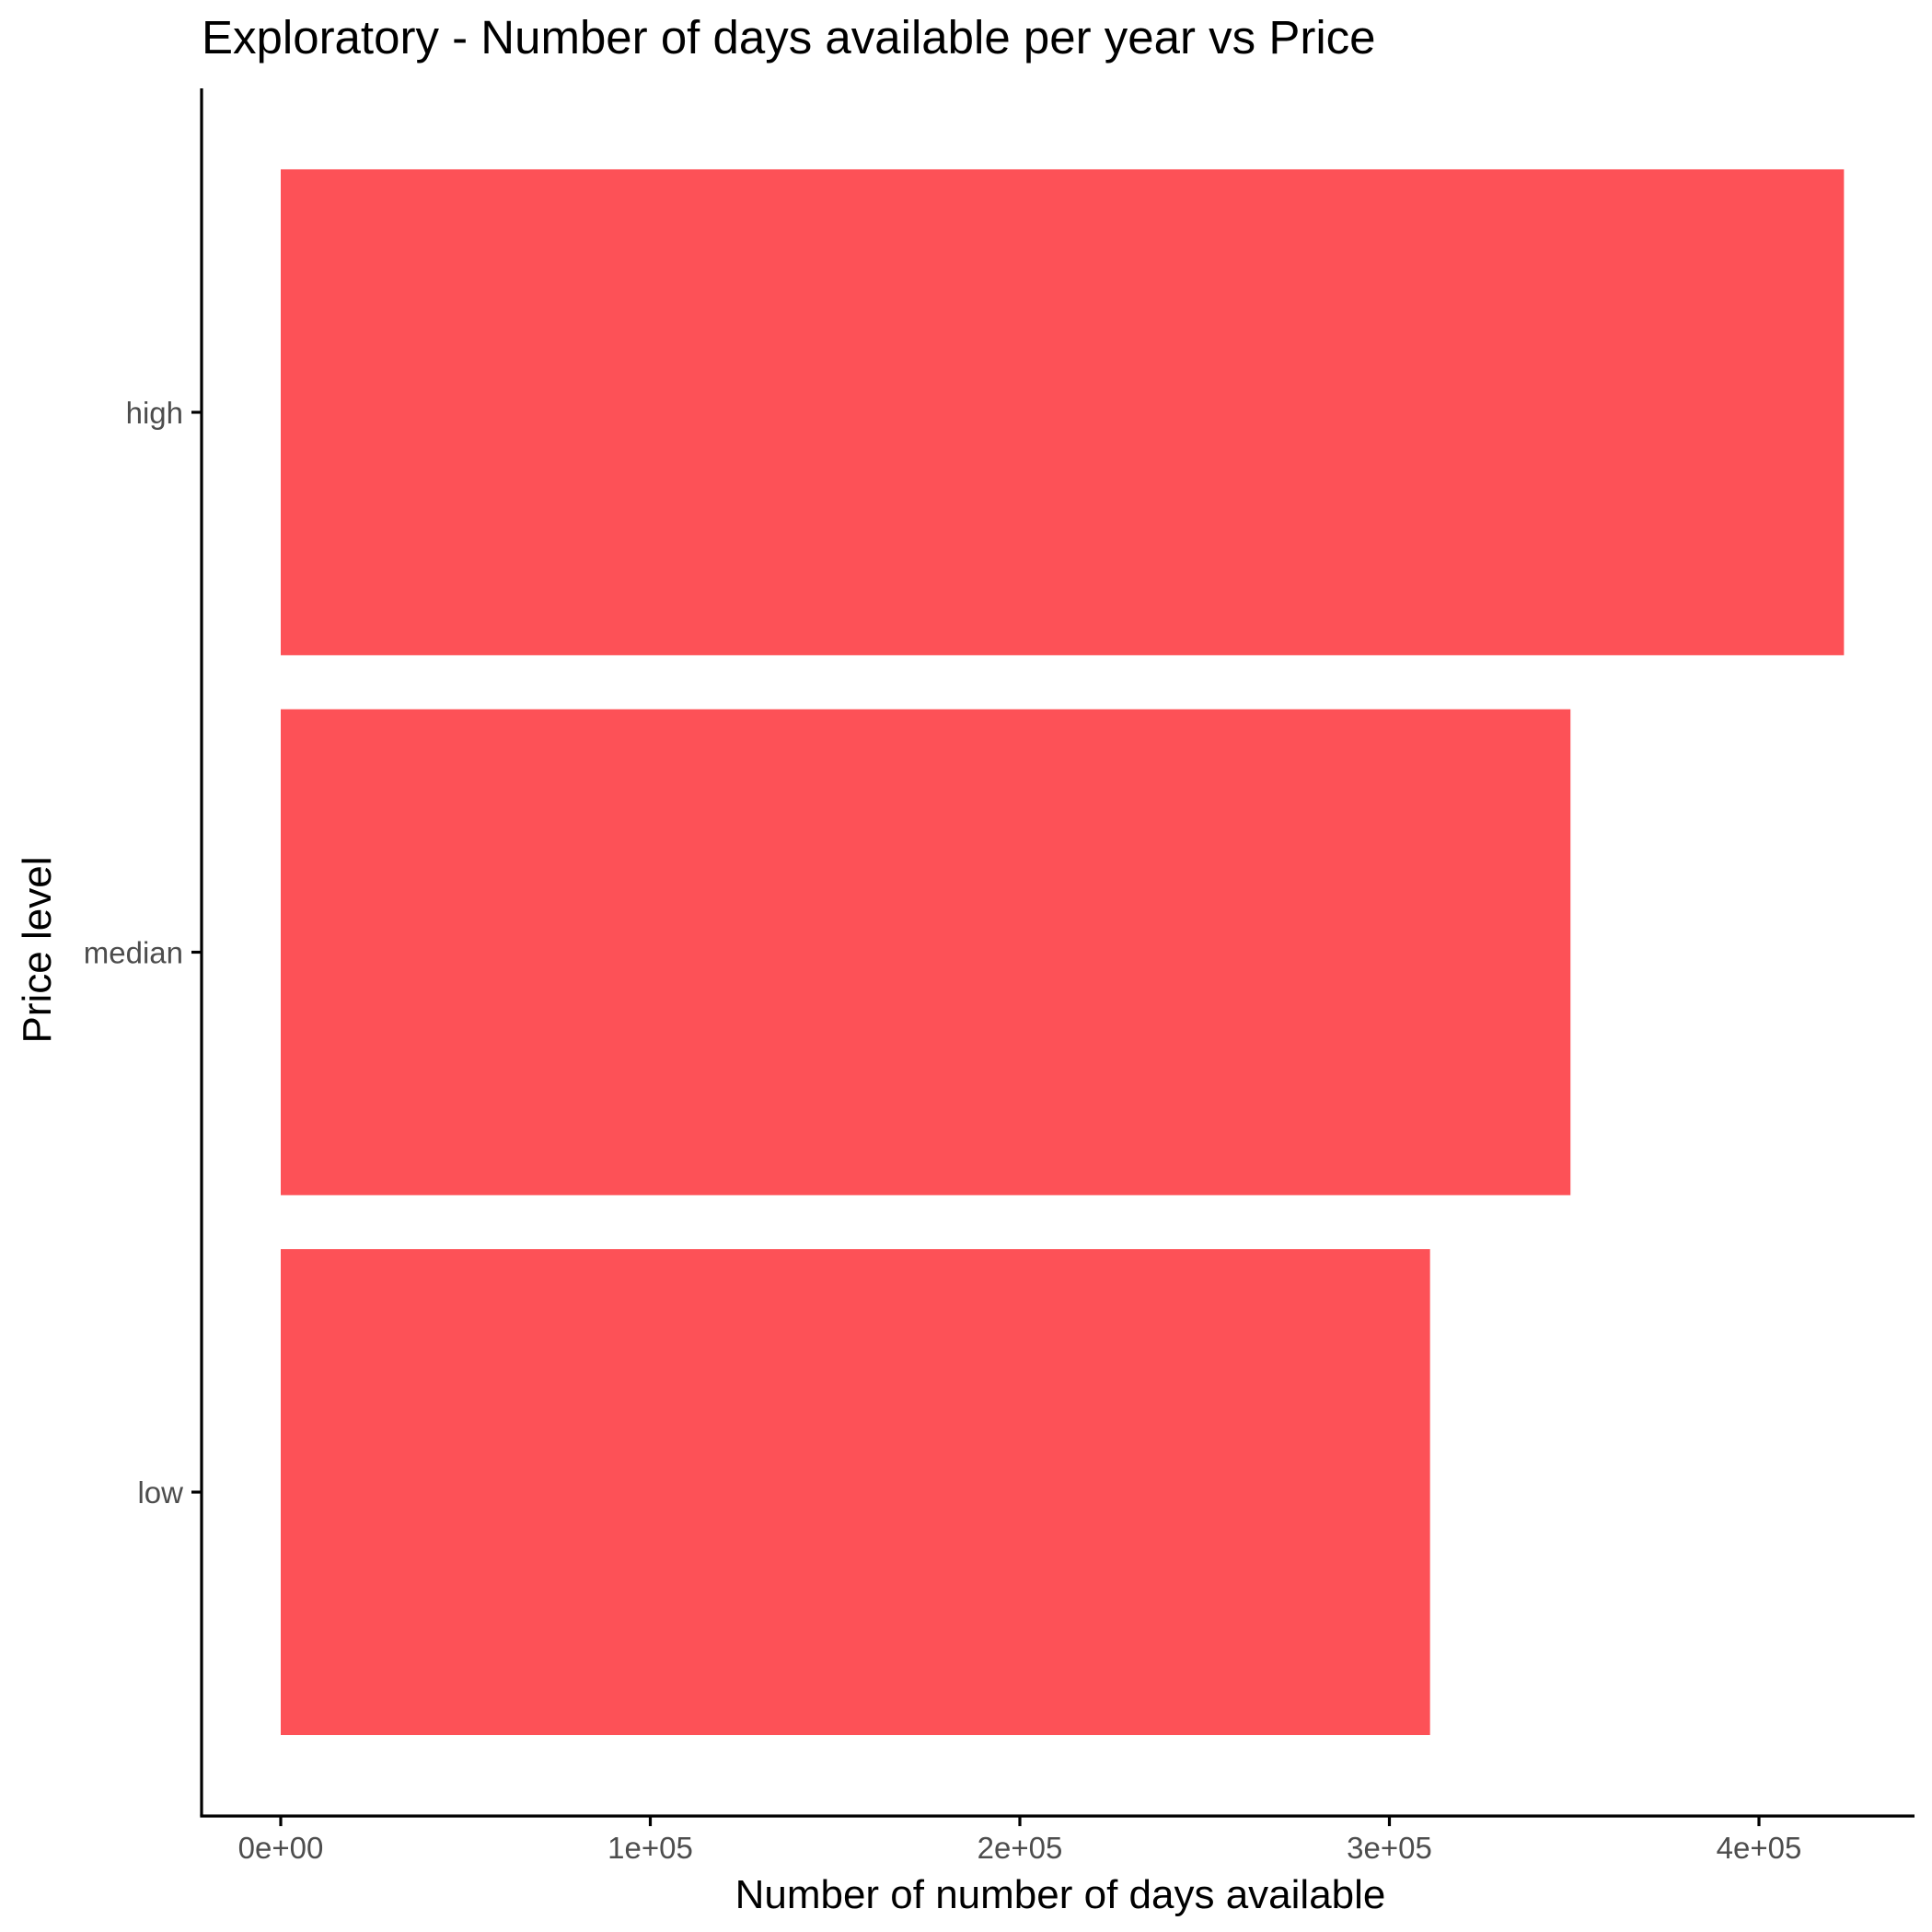 The width and height of the screenshot is (1932, 1932). I want to click on y-axis-title: Price level, so click(38, 951).